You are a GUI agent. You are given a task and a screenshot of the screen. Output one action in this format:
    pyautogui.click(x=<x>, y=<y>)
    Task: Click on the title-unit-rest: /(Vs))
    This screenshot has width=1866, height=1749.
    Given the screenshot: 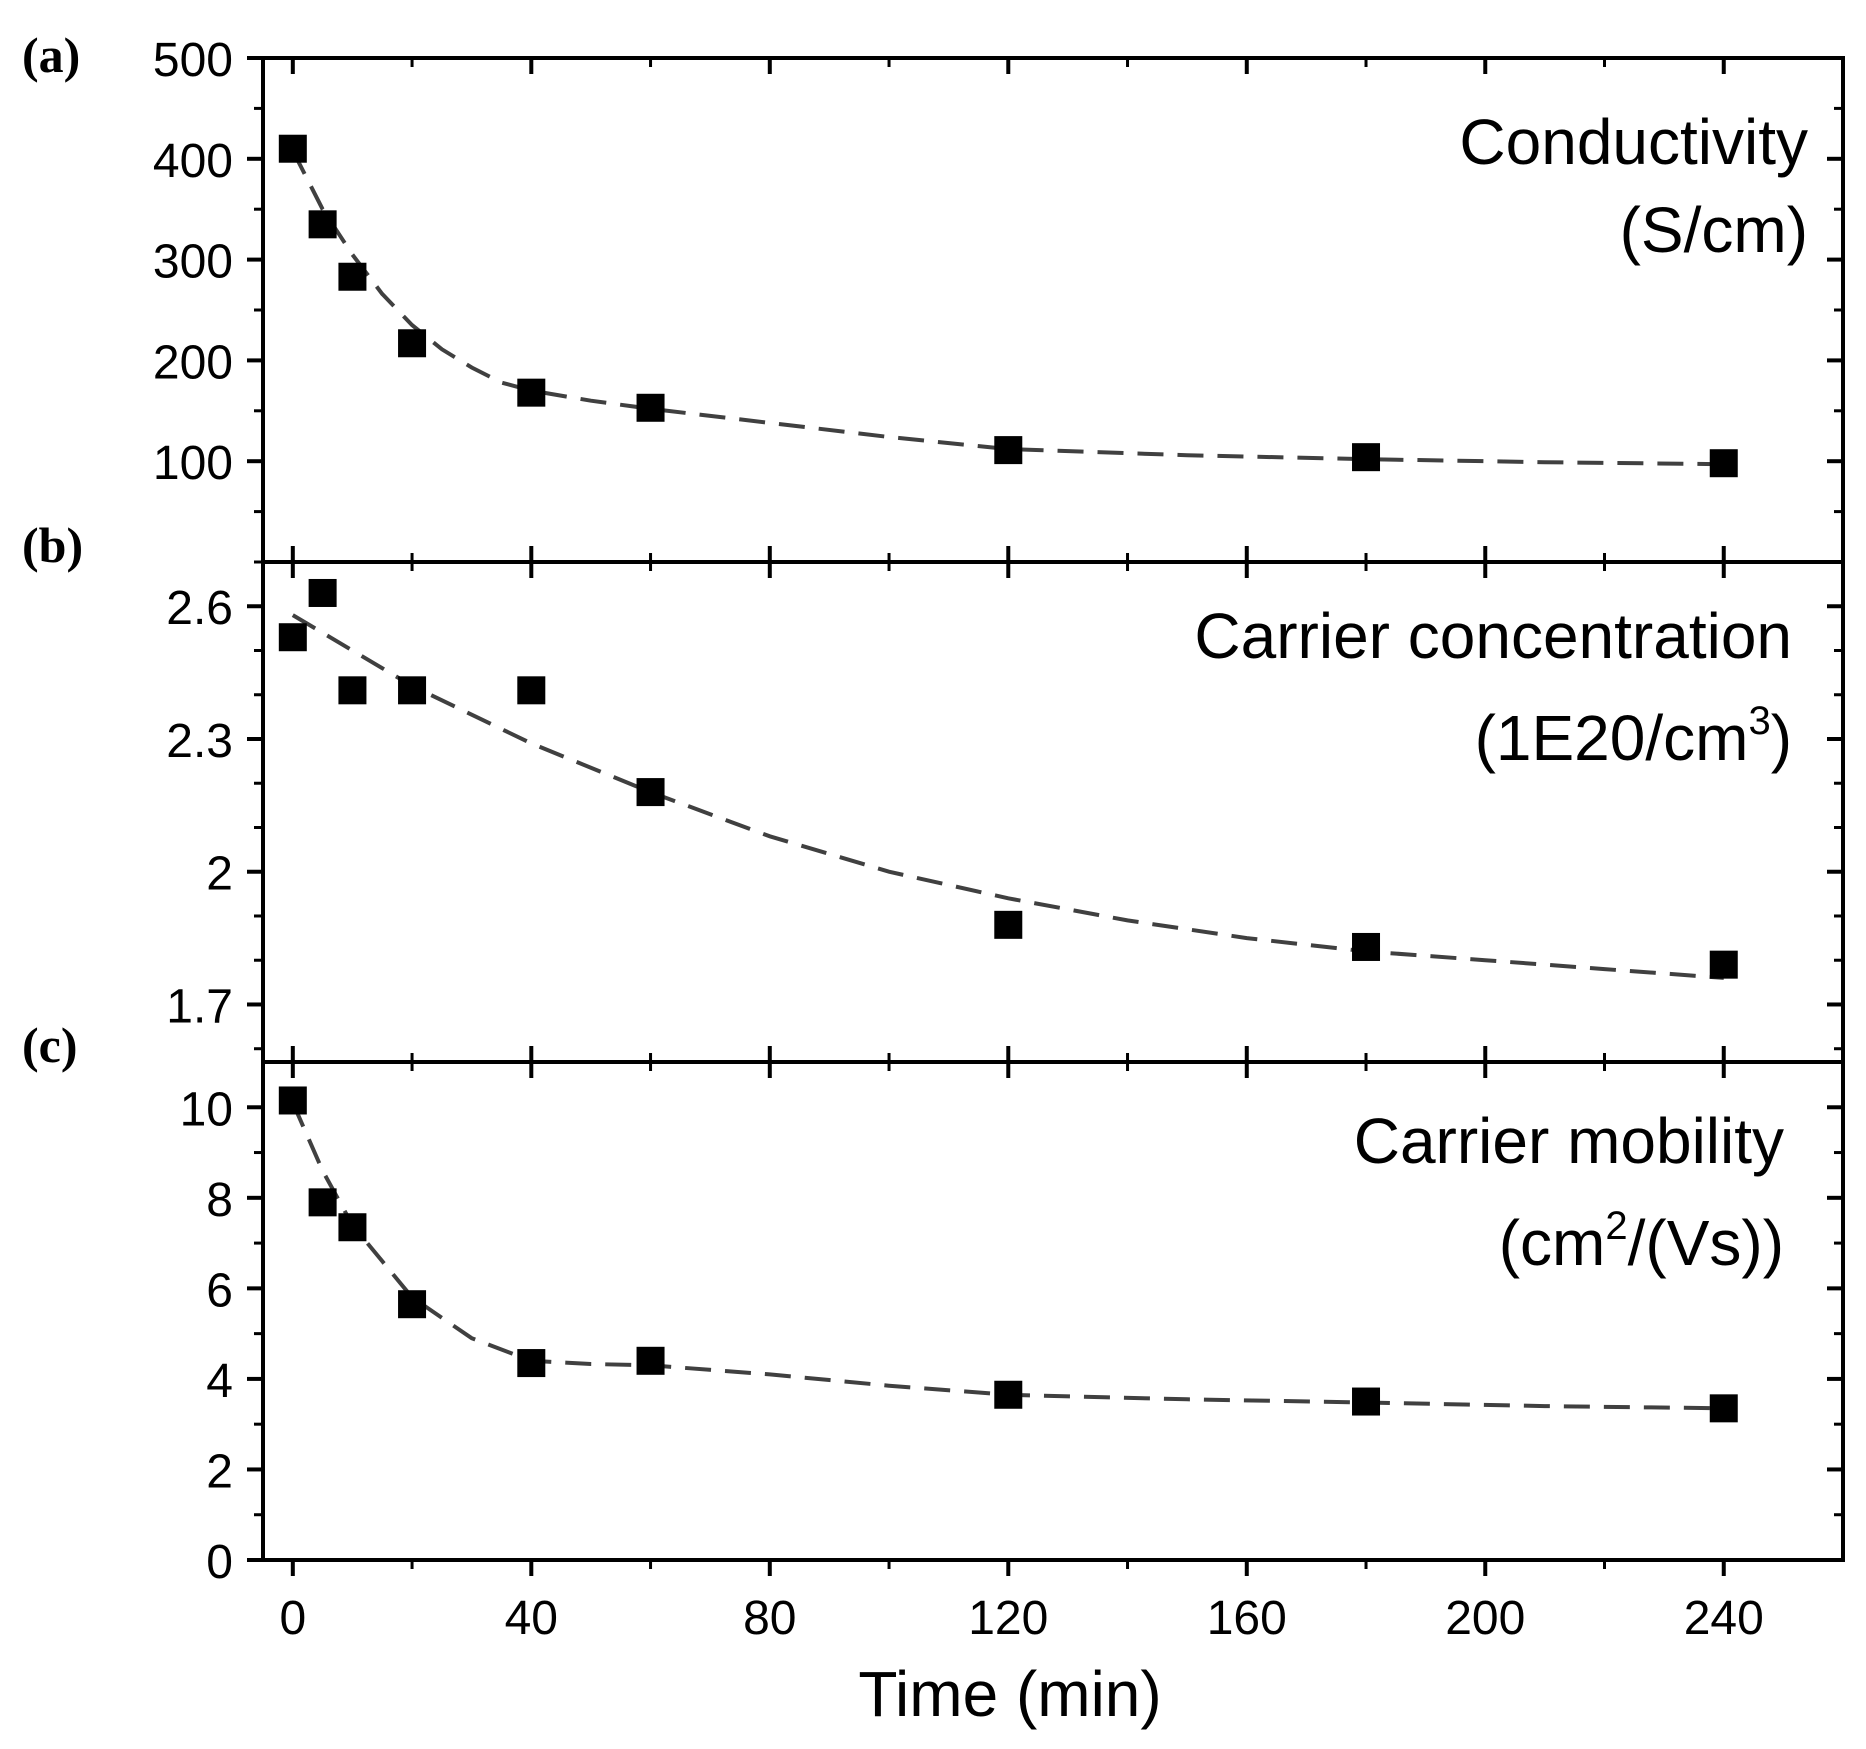 What is the action you would take?
    pyautogui.click(x=1706, y=1243)
    